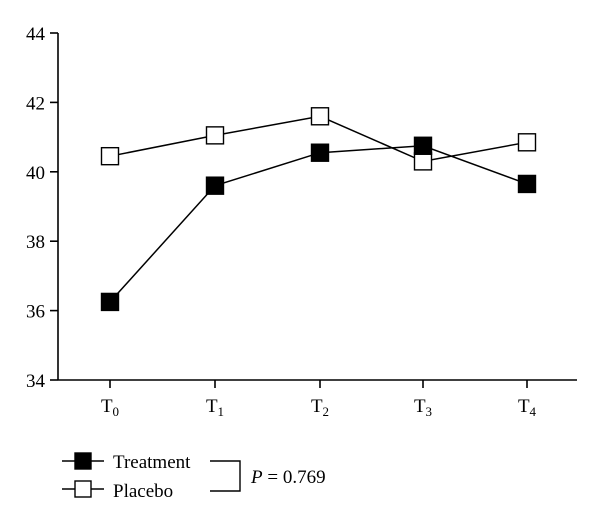  What do you see at coordinates (143, 491) in the screenshot?
I see `legend-label-placebo: Placebo` at bounding box center [143, 491].